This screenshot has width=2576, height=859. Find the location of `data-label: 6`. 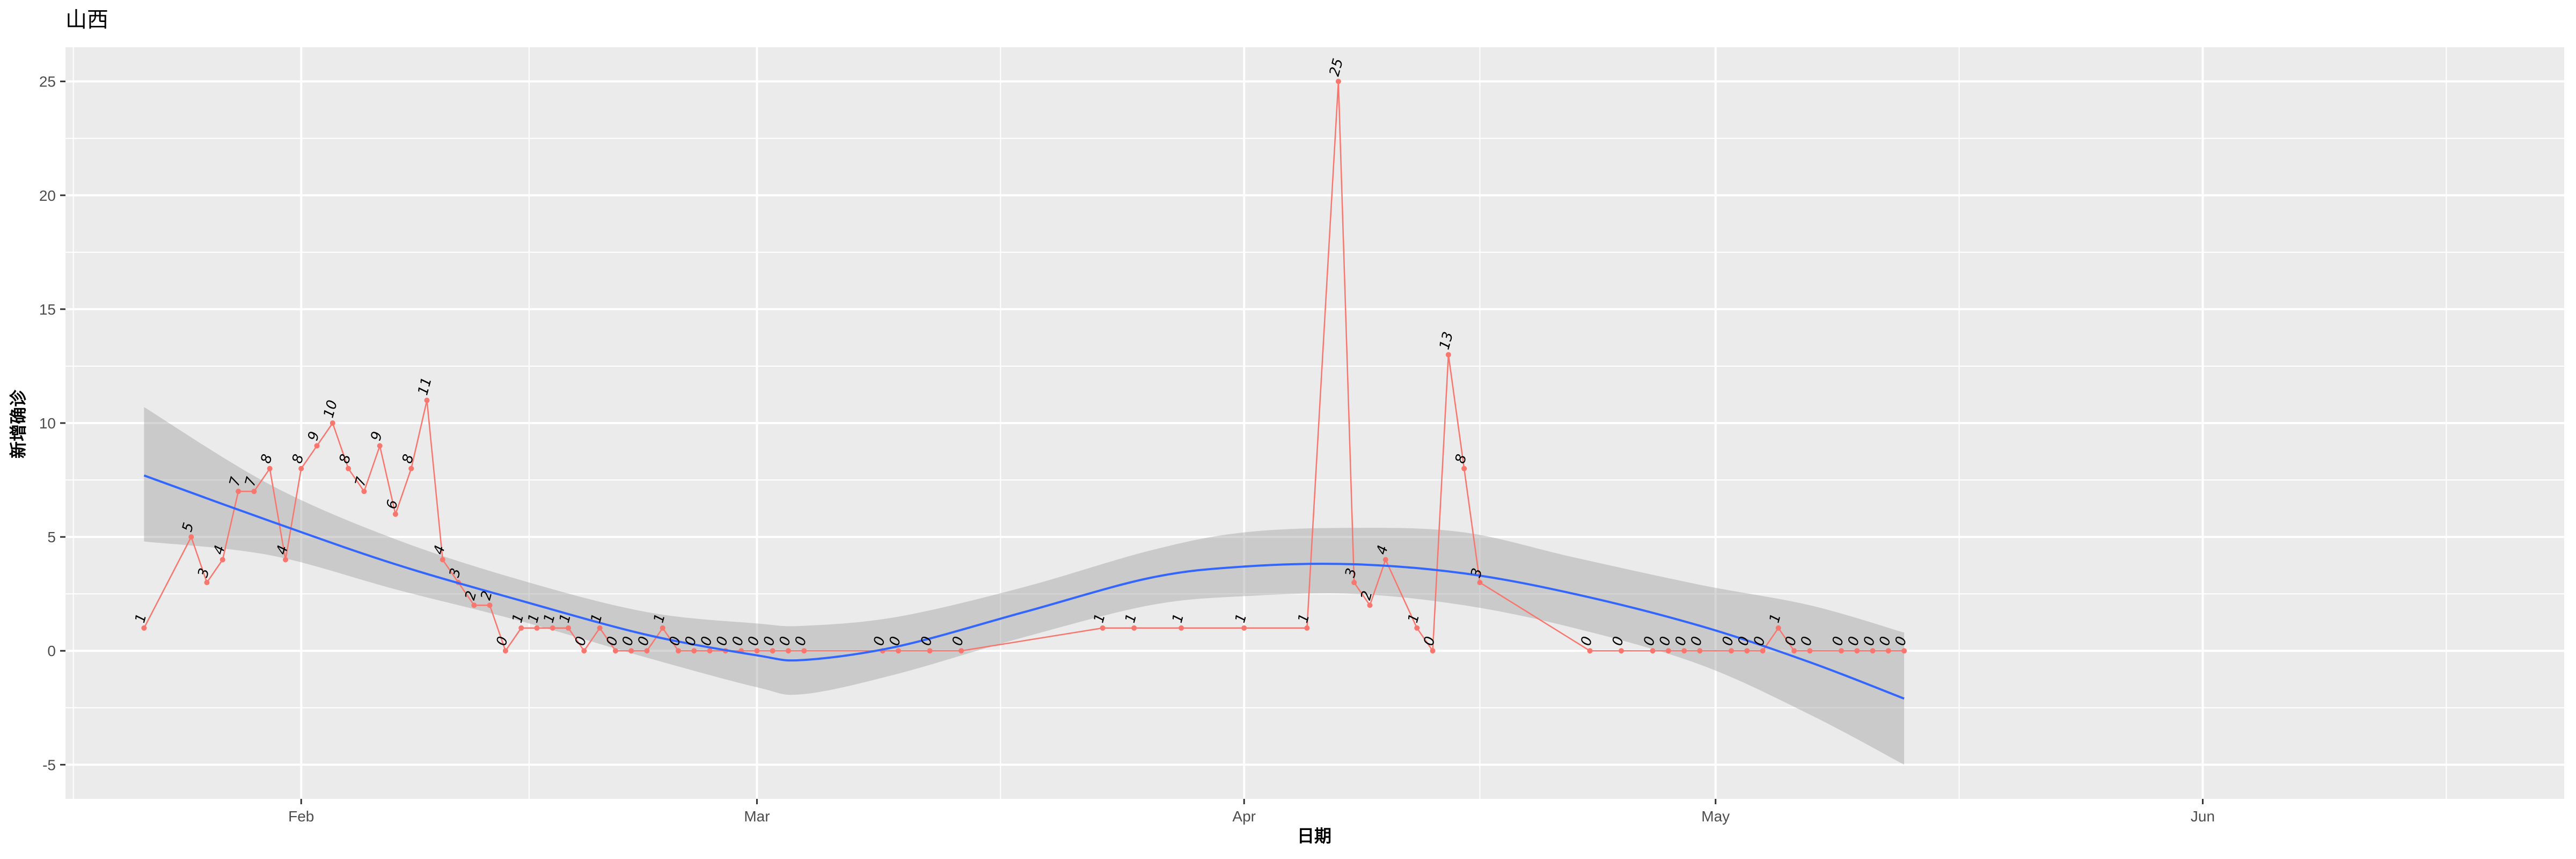

data-label: 6 is located at coordinates (392, 504).